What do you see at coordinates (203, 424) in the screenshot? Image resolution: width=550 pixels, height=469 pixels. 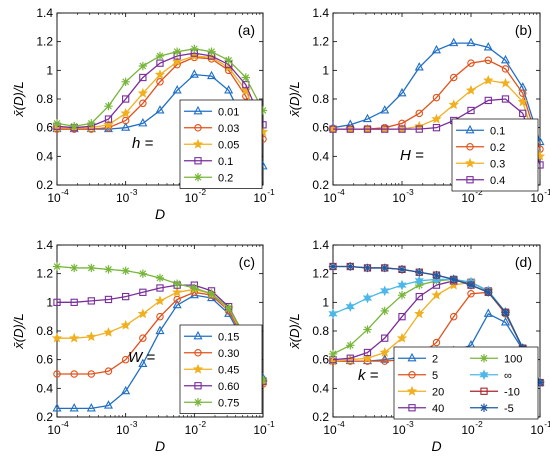 I see `x-tick-exponent: -2` at bounding box center [203, 424].